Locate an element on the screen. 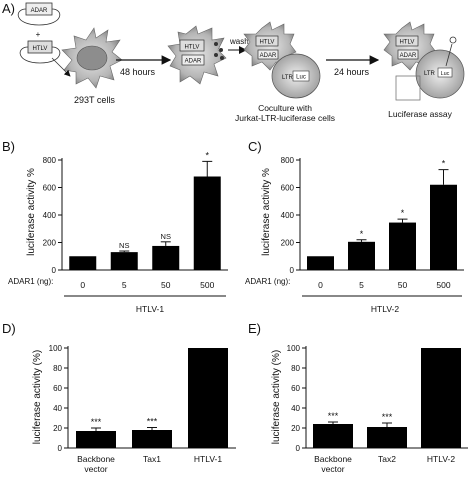 This screenshot has width=474, height=489. jurkat-luc-box is located at coordinates (301, 76).